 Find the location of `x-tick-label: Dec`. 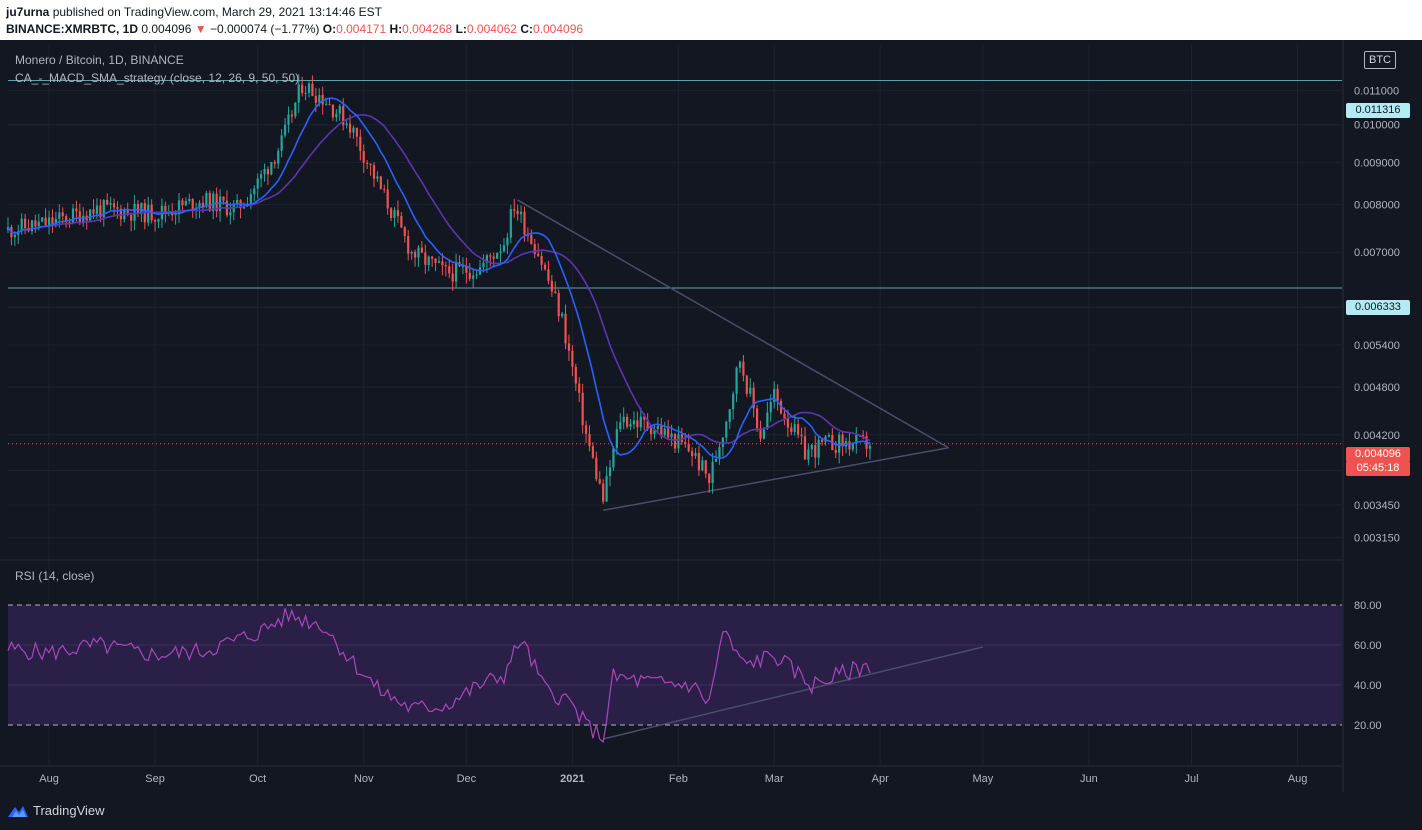

x-tick-label: Dec is located at coordinates (467, 779).